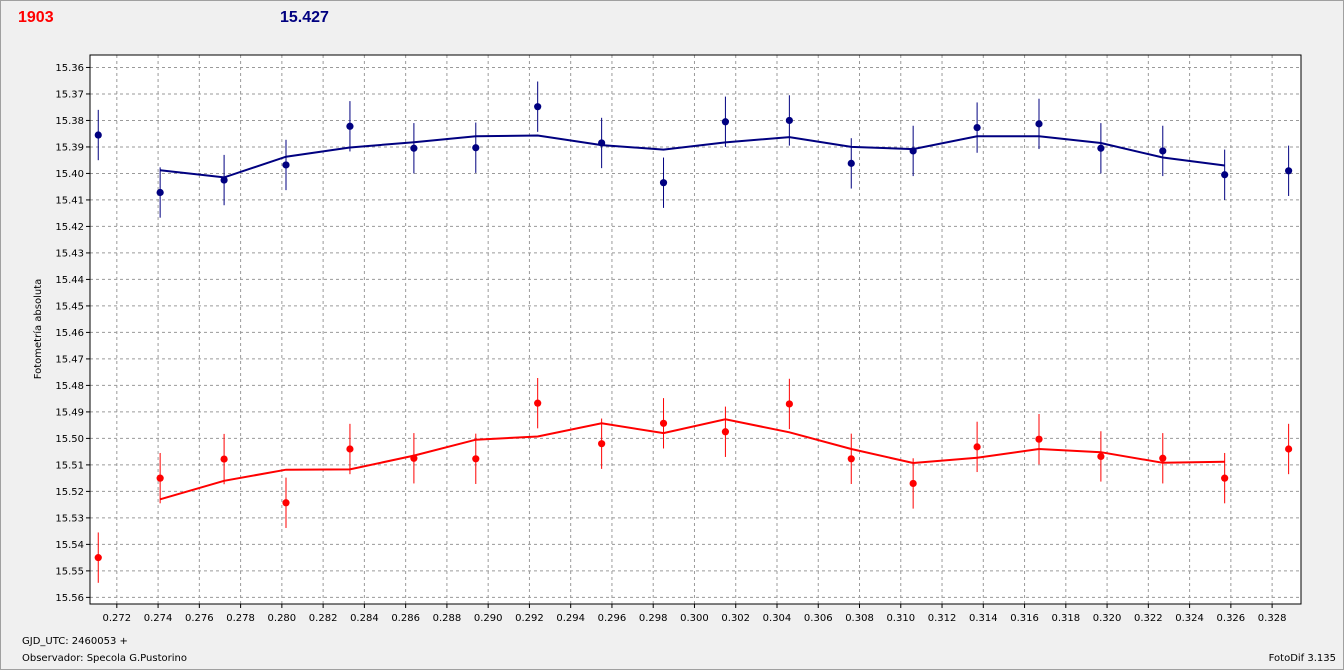 The width and height of the screenshot is (1344, 670). Describe the element at coordinates (69, 386) in the screenshot. I see `y-tick-label: 15.48` at that location.